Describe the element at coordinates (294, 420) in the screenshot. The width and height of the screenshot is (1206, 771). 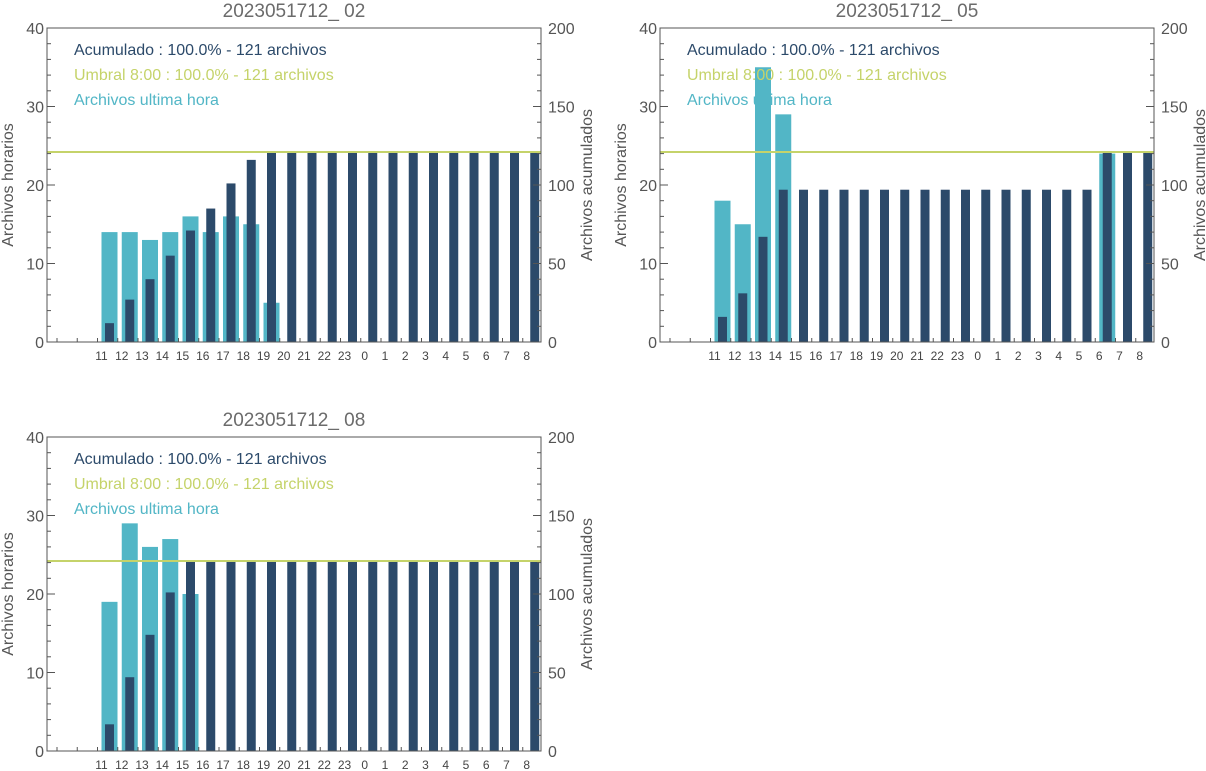
I see `chart-title: 2023051712_ 08` at that location.